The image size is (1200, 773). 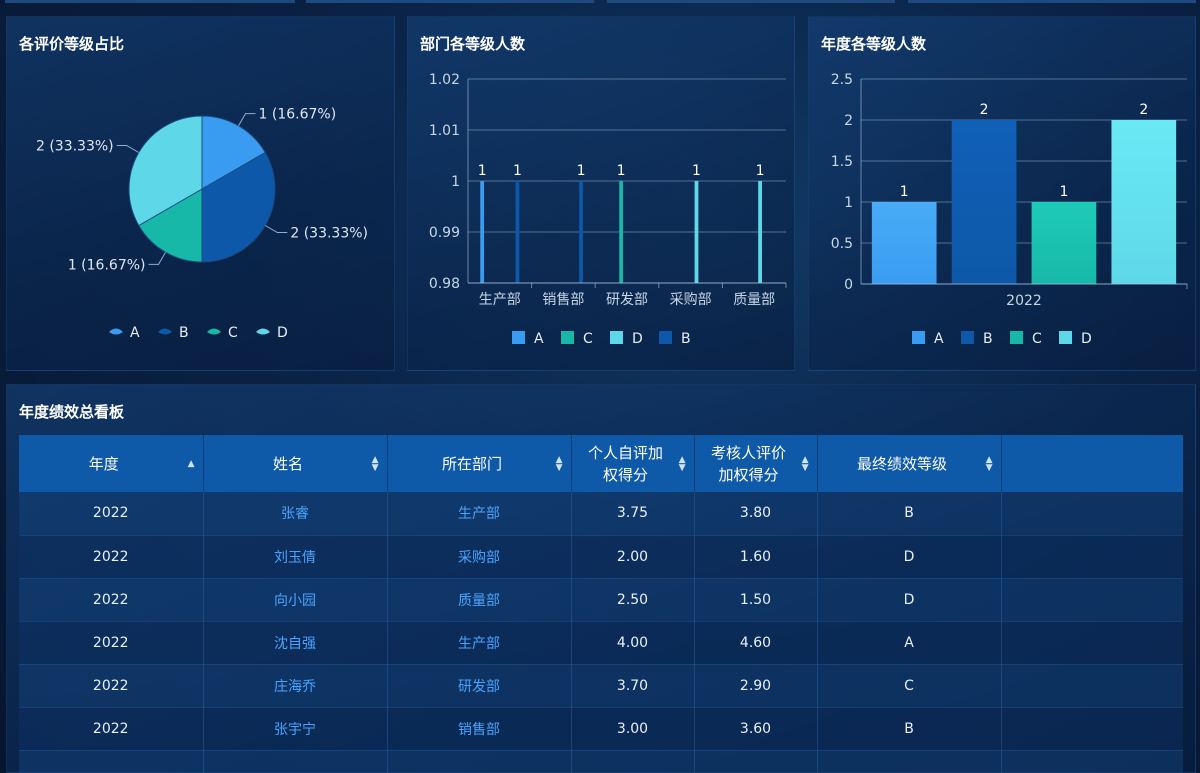 What do you see at coordinates (72, 44) in the screenshot?
I see `pie-chart-title: 各评价等级占比` at bounding box center [72, 44].